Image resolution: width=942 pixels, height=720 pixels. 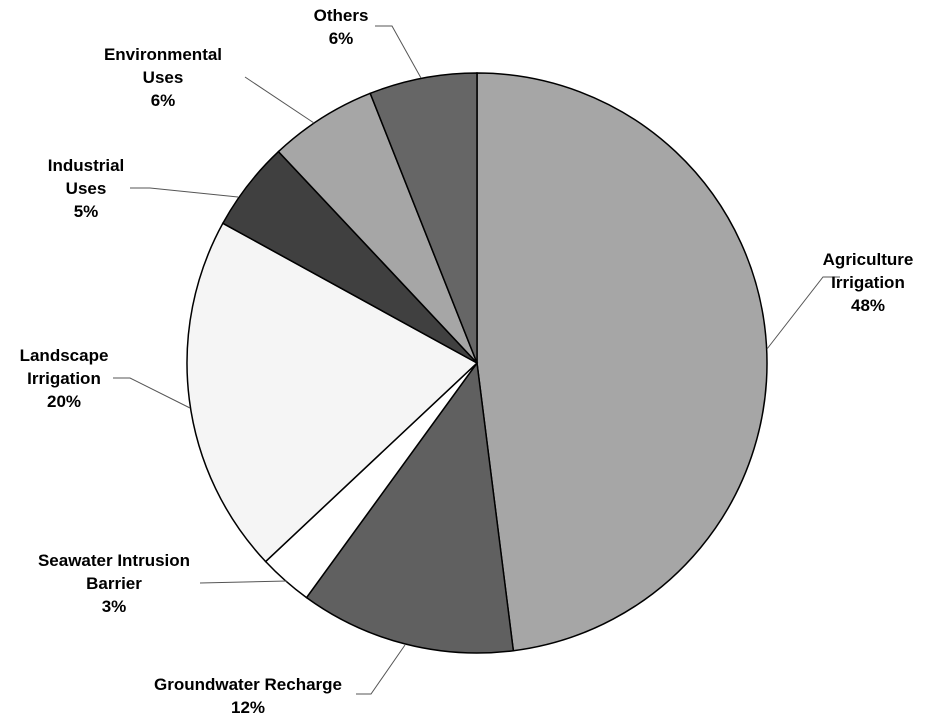 What do you see at coordinates (86, 165) in the screenshot?
I see `slice-label-line: Industrial` at bounding box center [86, 165].